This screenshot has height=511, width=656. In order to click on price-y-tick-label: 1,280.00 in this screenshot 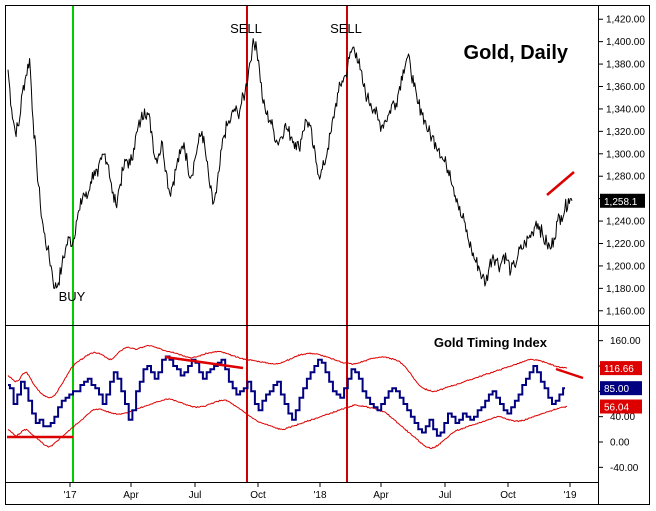, I will do `click(625, 177)`.